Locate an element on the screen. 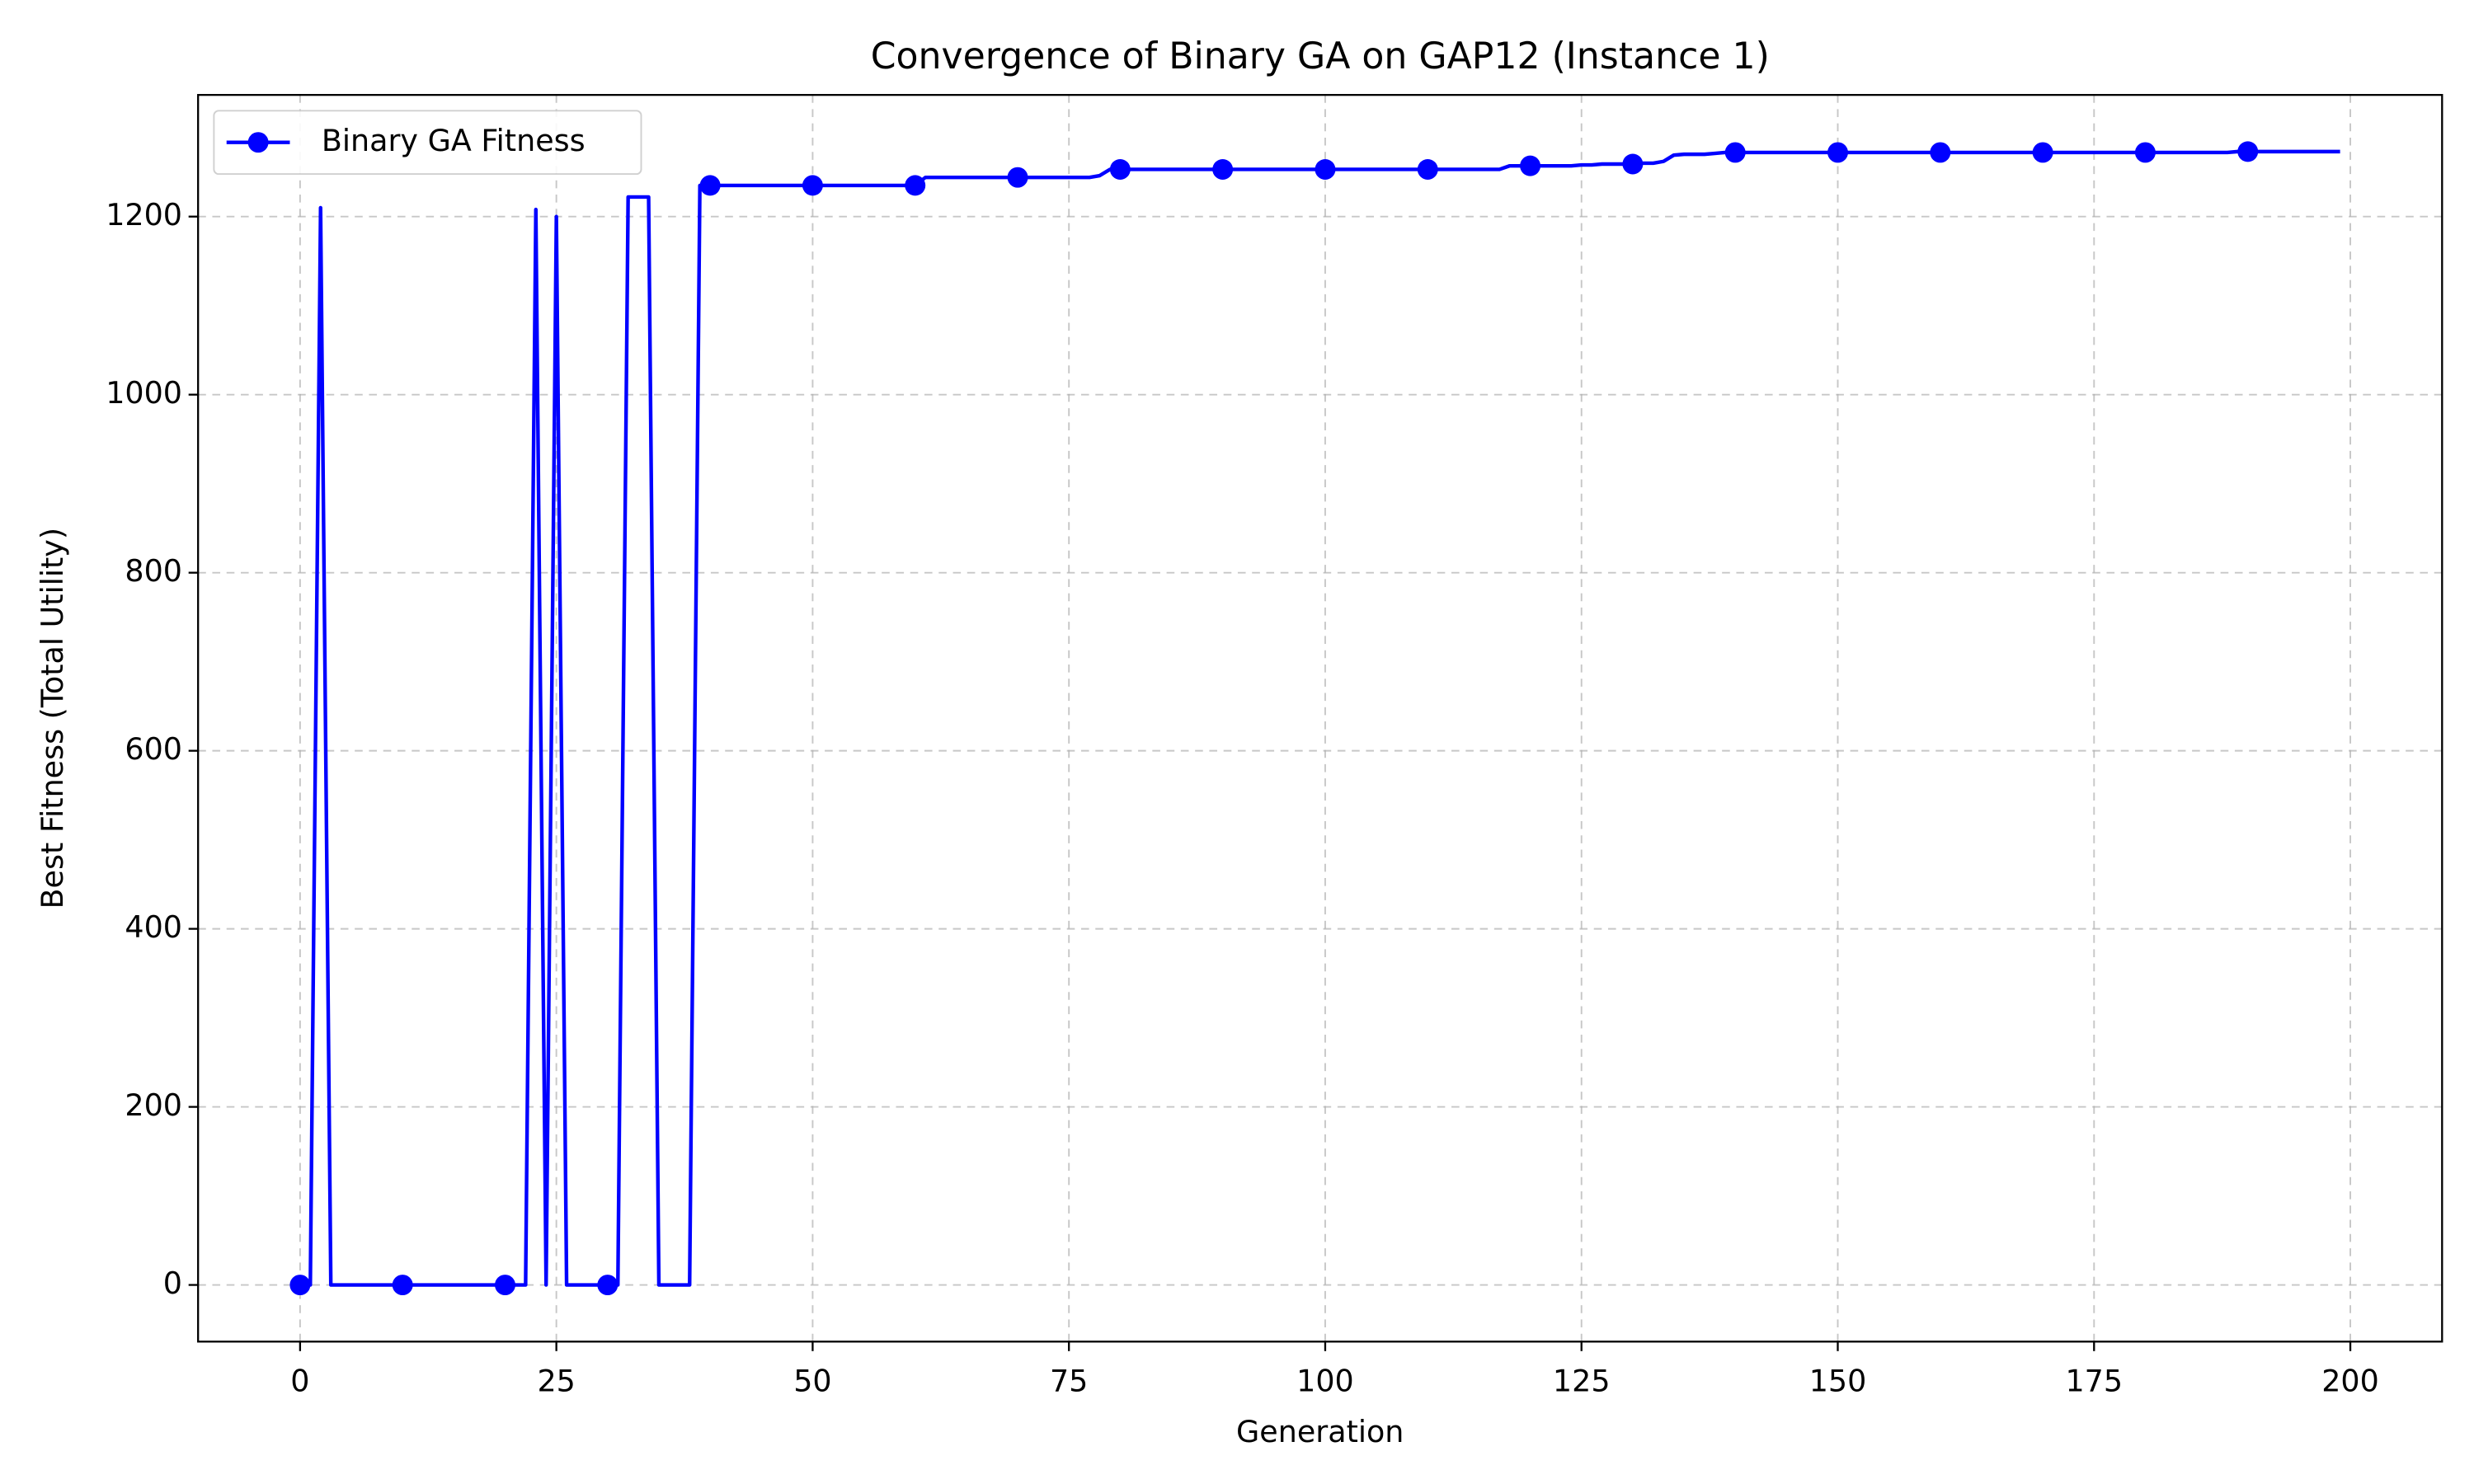  y-axis-label: Best Fitness (Total Utility) is located at coordinates (52, 718).